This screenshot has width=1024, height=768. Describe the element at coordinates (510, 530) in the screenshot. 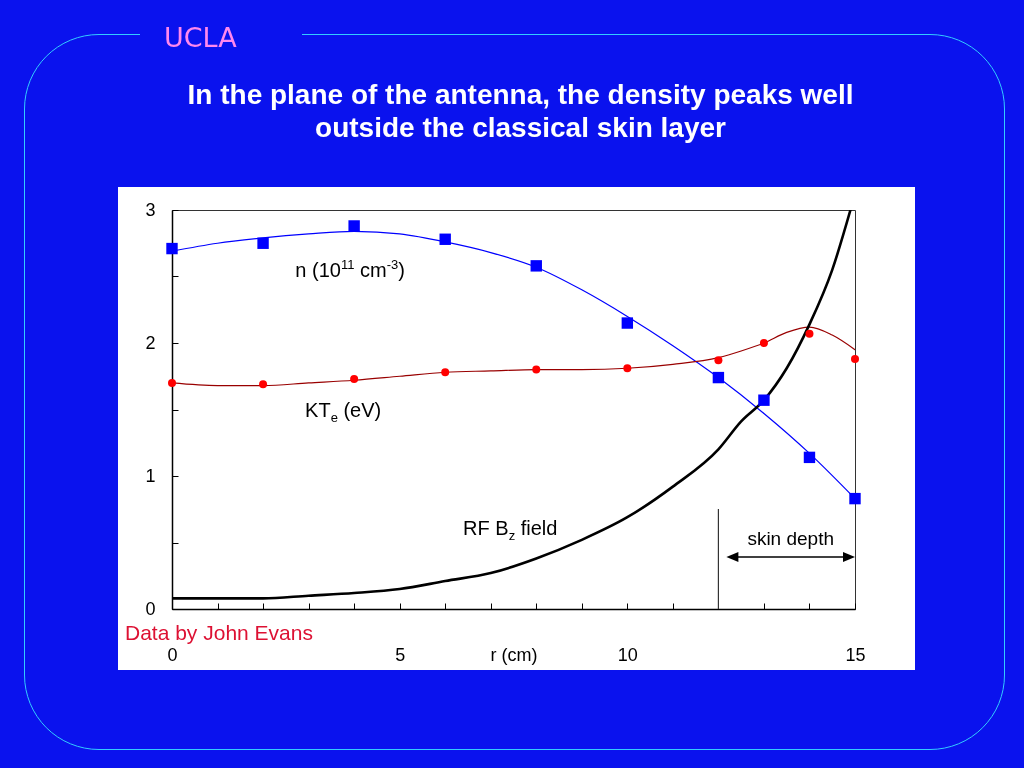

I see `series-label: RF B$_{z}$ field` at that location.